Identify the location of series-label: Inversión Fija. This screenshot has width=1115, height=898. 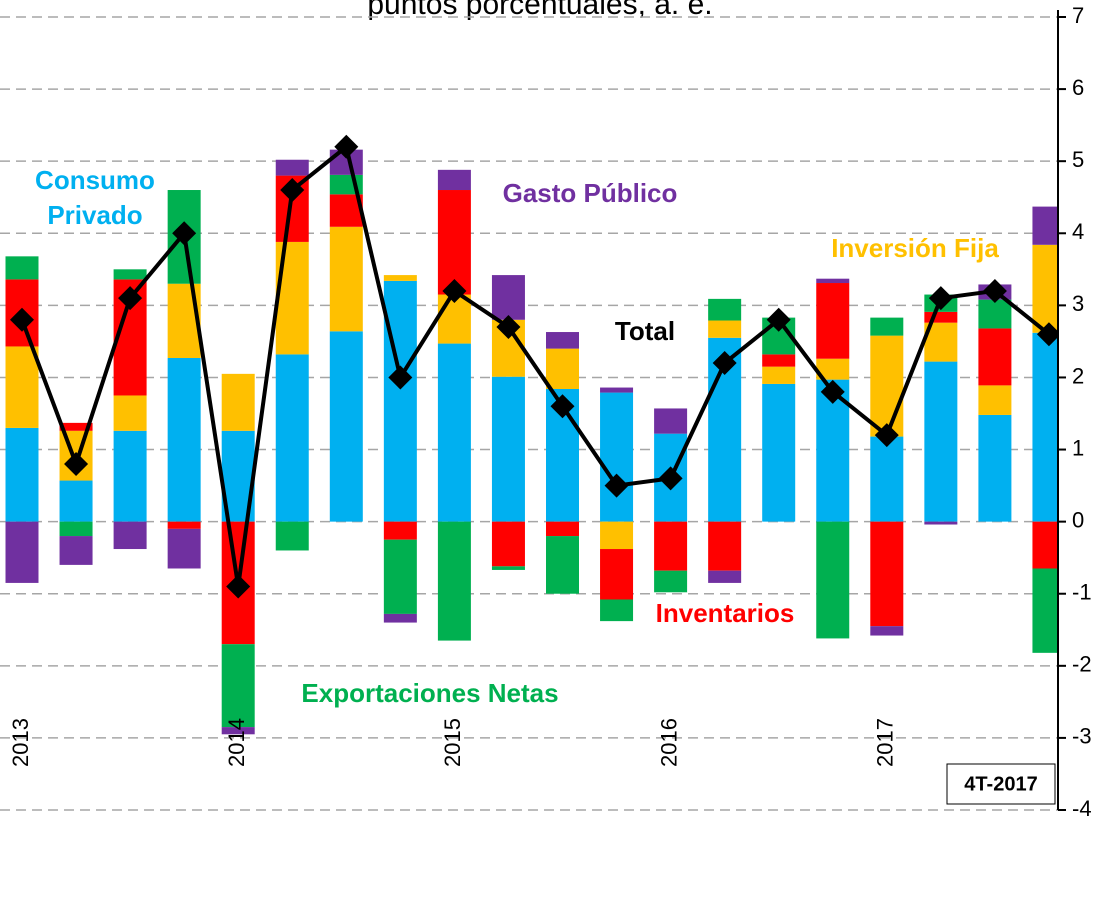
(915, 248).